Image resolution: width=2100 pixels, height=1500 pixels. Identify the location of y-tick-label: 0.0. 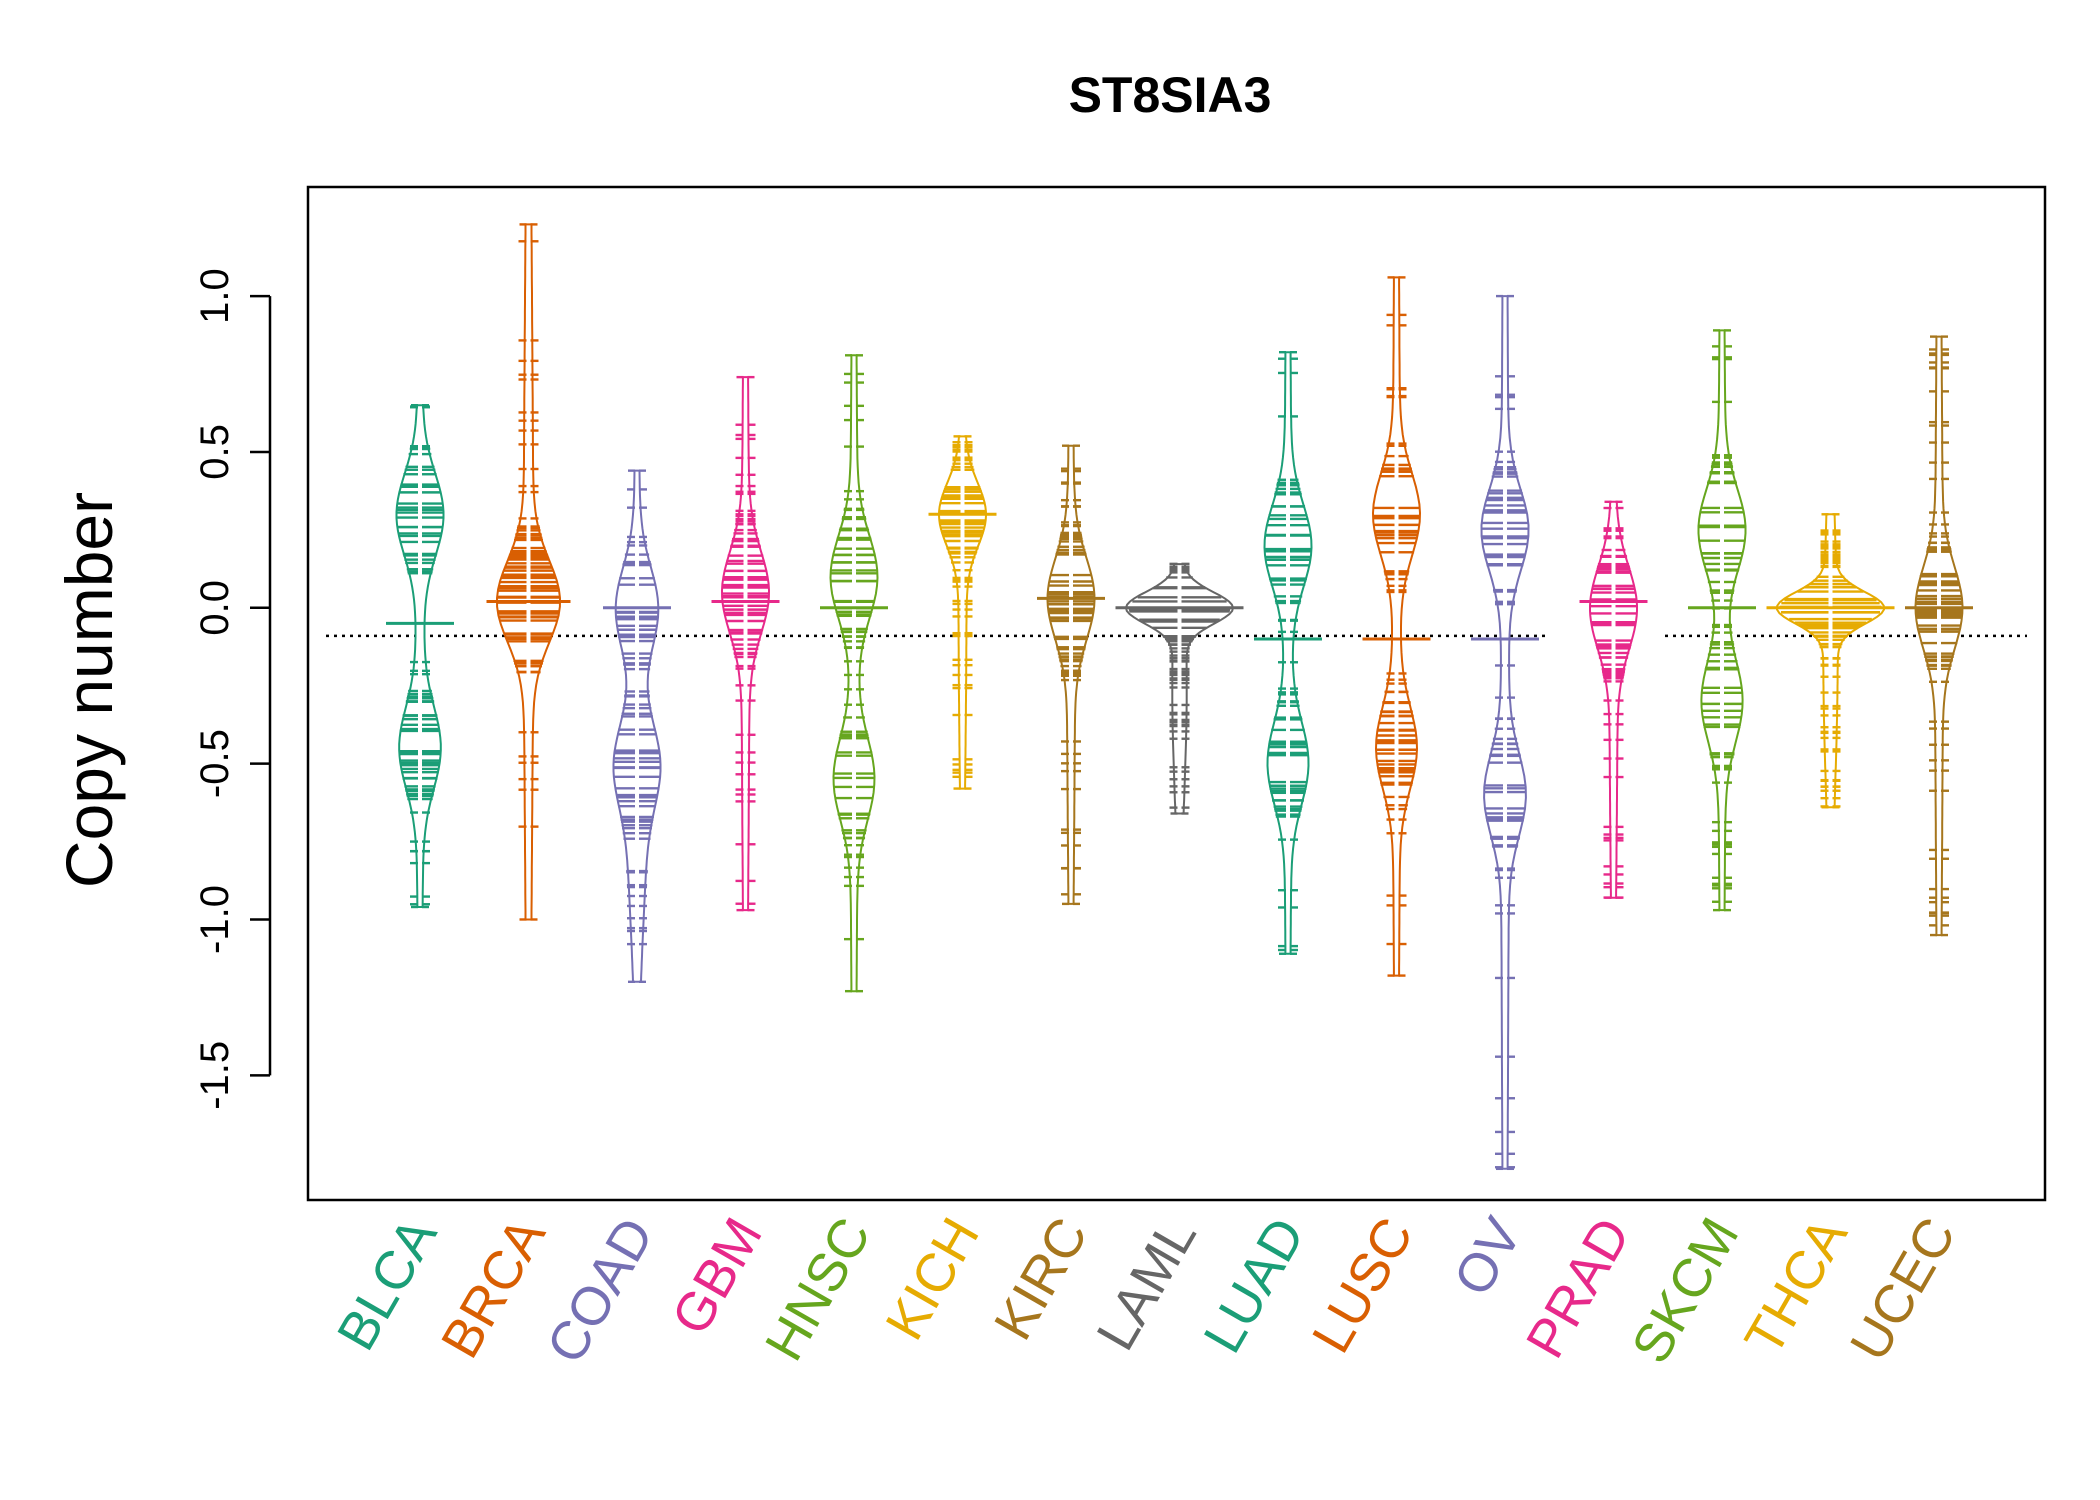
(215, 608).